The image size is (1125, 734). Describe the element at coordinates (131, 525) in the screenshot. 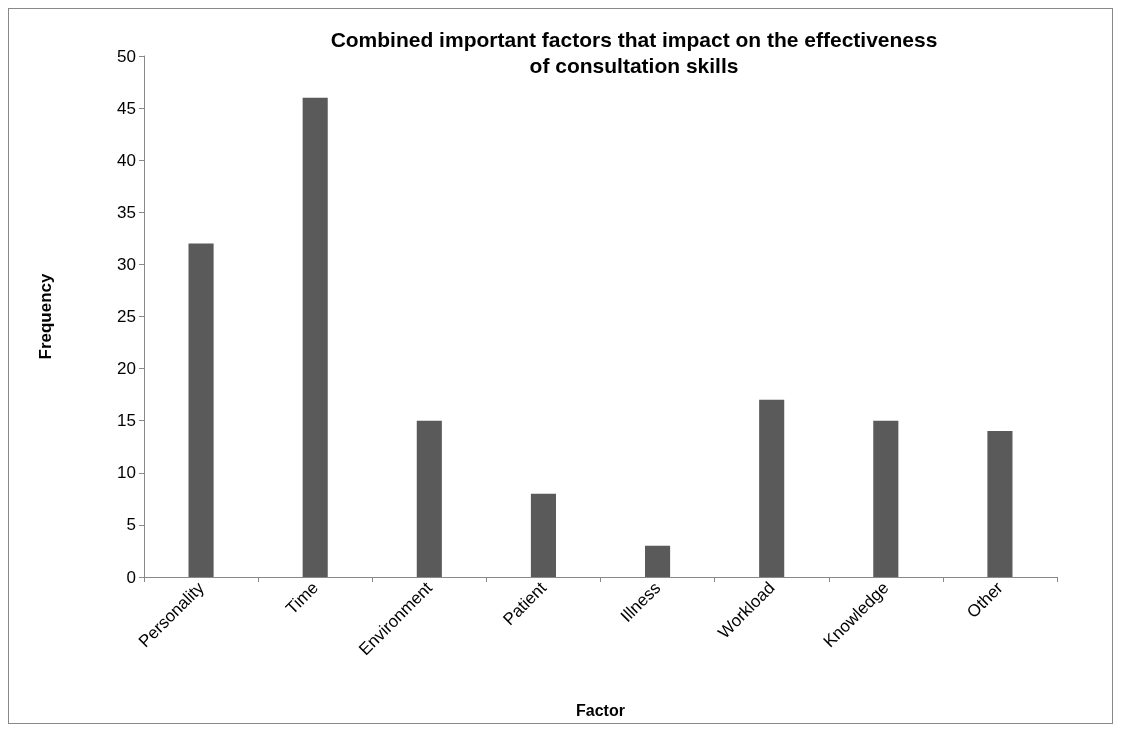

I see `y-tick-label: 5` at that location.